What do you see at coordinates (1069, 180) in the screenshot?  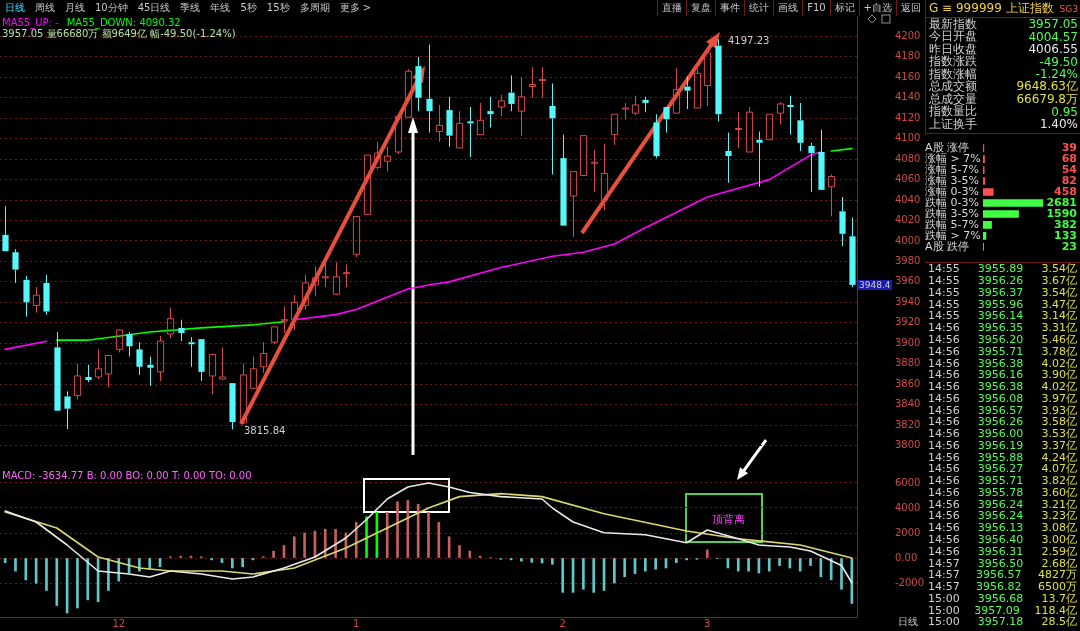 I see `data-label: 82` at bounding box center [1069, 180].